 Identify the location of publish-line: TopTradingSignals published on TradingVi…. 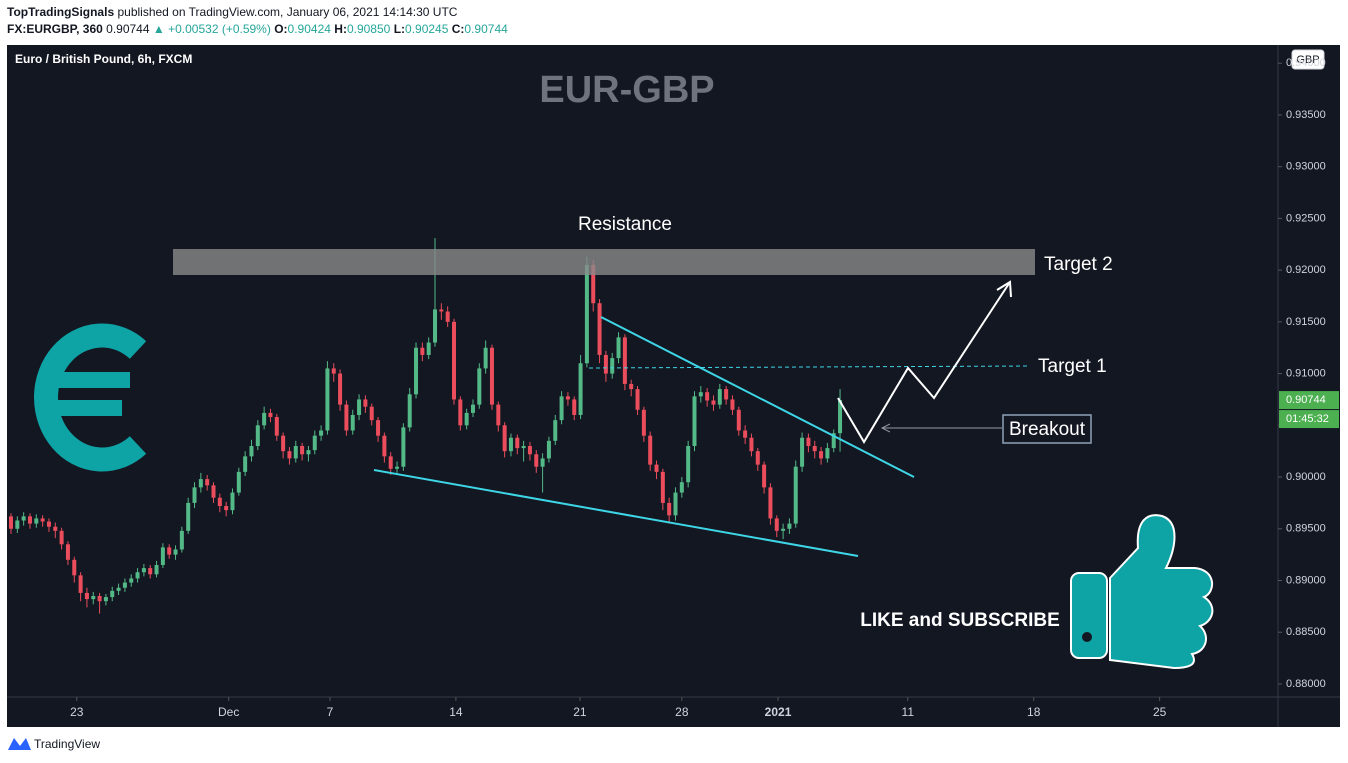
(257, 12).